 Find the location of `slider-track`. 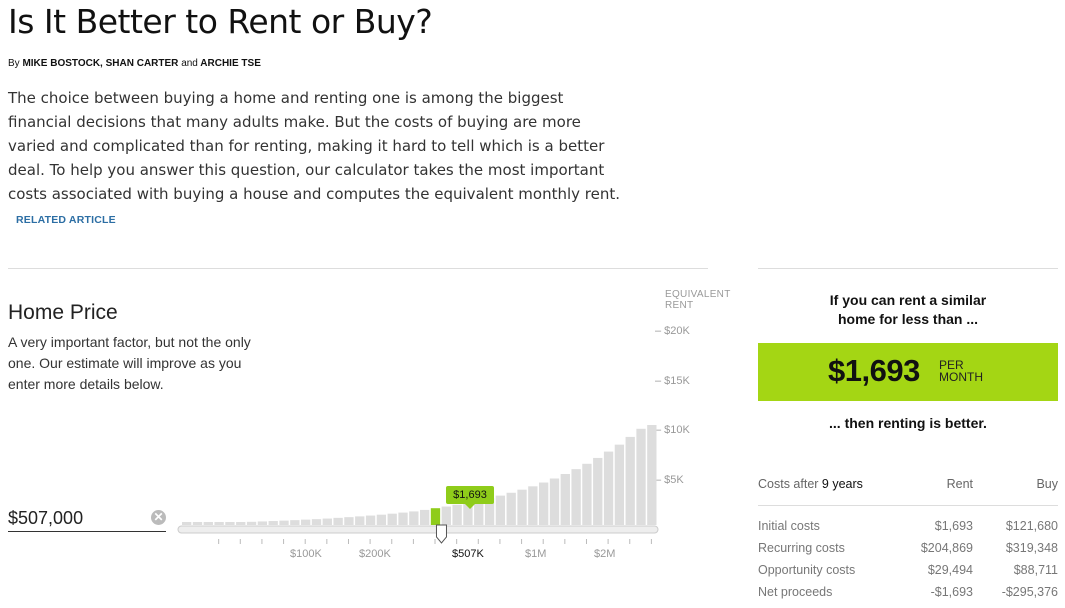

slider-track is located at coordinates (418, 529).